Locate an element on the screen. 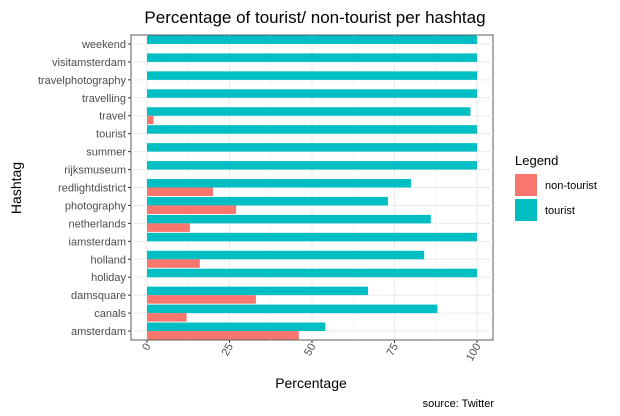 This screenshot has height=416, width=620. y-tick-label: netherlands is located at coordinates (98, 224).